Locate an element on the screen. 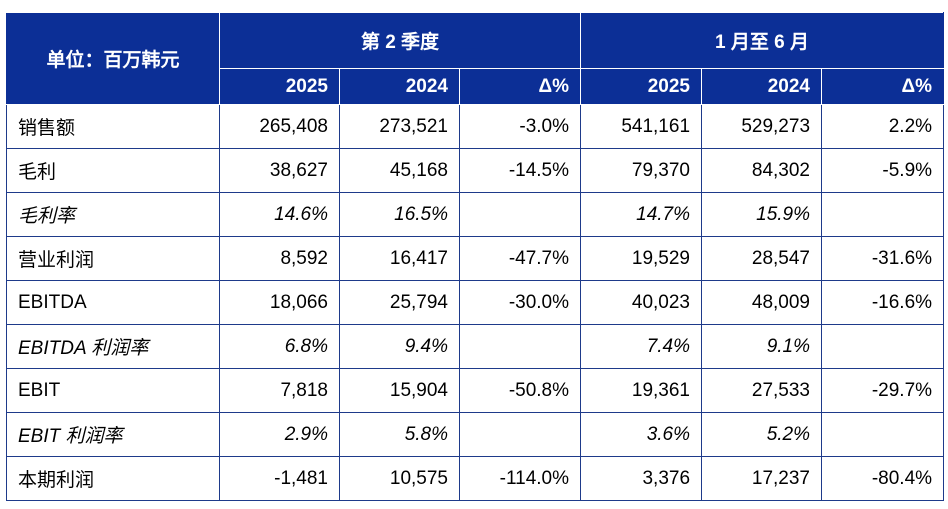  table-cell: 18,066 is located at coordinates (279, 302).